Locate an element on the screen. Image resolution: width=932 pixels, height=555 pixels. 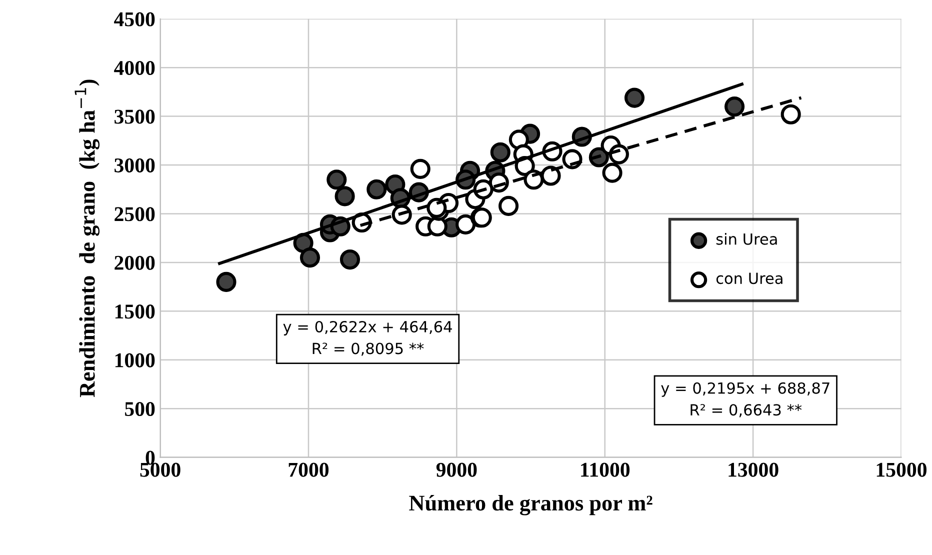
y-tick-label: 4500 is located at coordinates (134, 19).